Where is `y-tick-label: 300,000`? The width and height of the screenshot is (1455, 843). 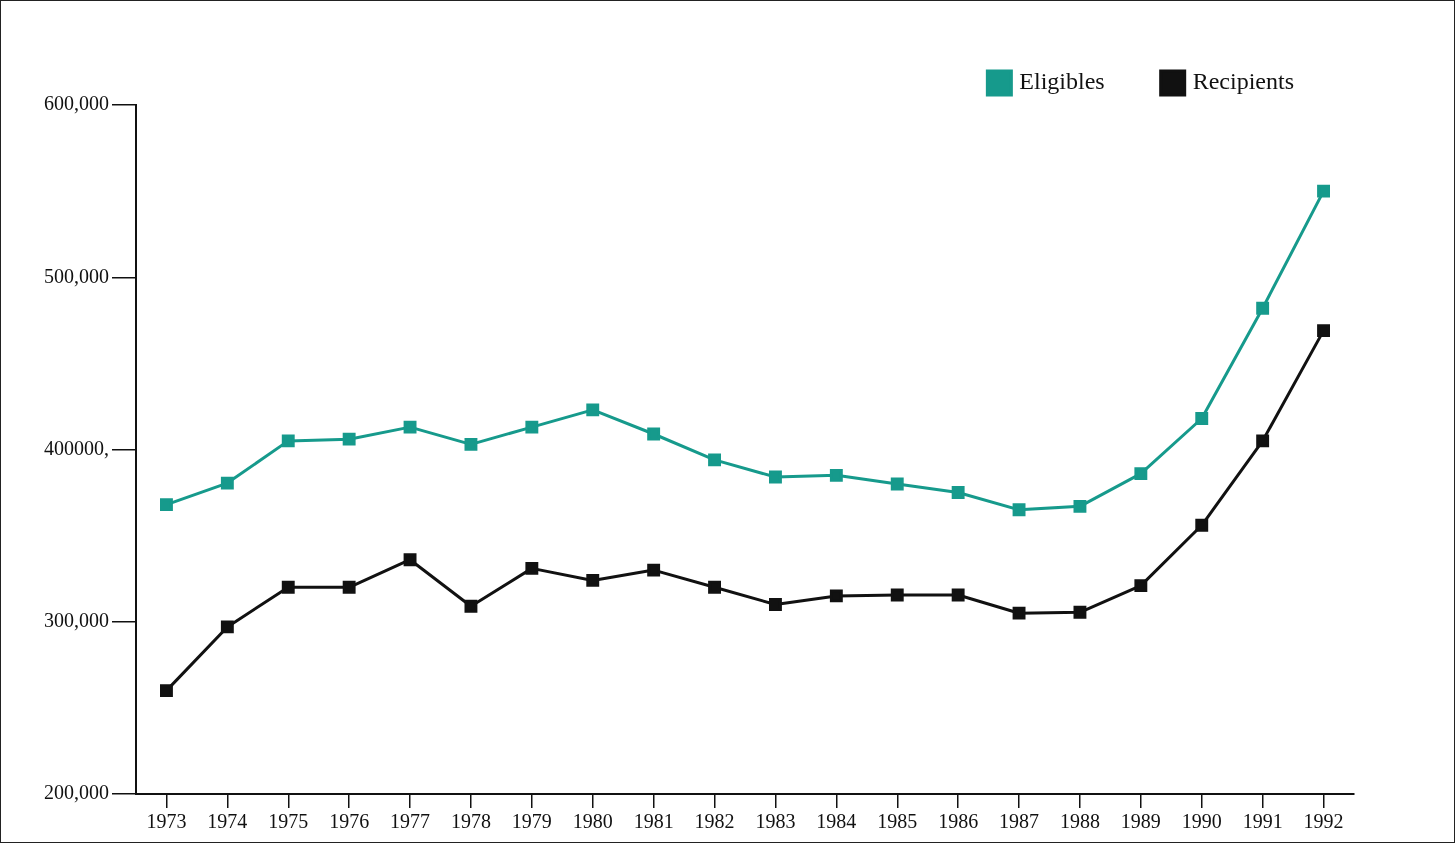 y-tick-label: 300,000 is located at coordinates (76, 620).